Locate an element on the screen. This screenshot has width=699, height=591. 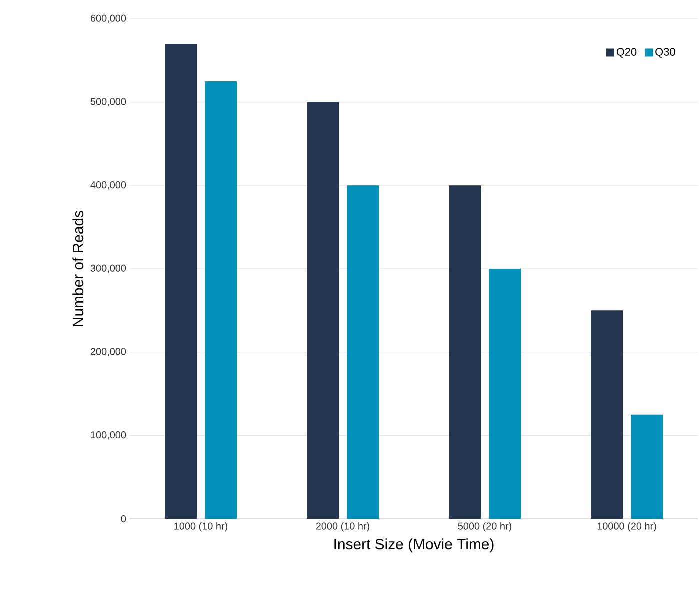
x-tick-label: 10000 (20 hr) is located at coordinates (627, 527).